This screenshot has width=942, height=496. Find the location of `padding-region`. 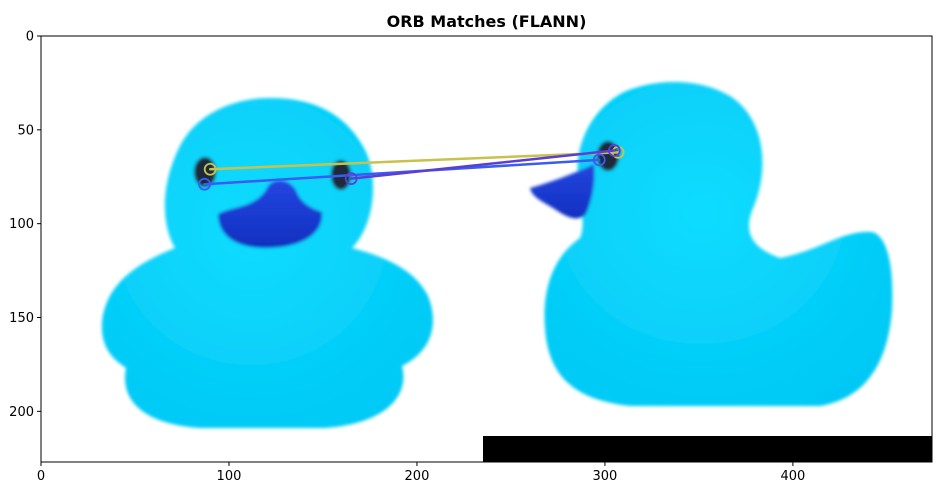

padding-region is located at coordinates (707, 449).